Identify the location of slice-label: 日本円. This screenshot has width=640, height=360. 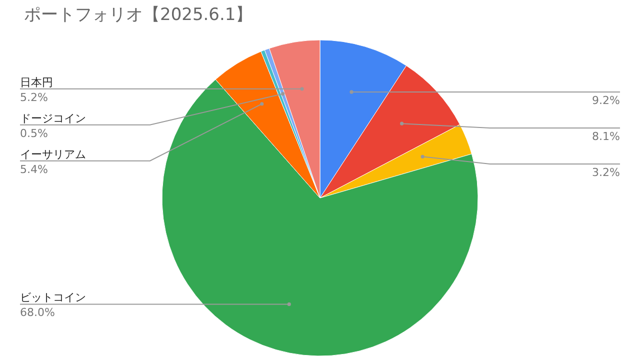
(36, 82).